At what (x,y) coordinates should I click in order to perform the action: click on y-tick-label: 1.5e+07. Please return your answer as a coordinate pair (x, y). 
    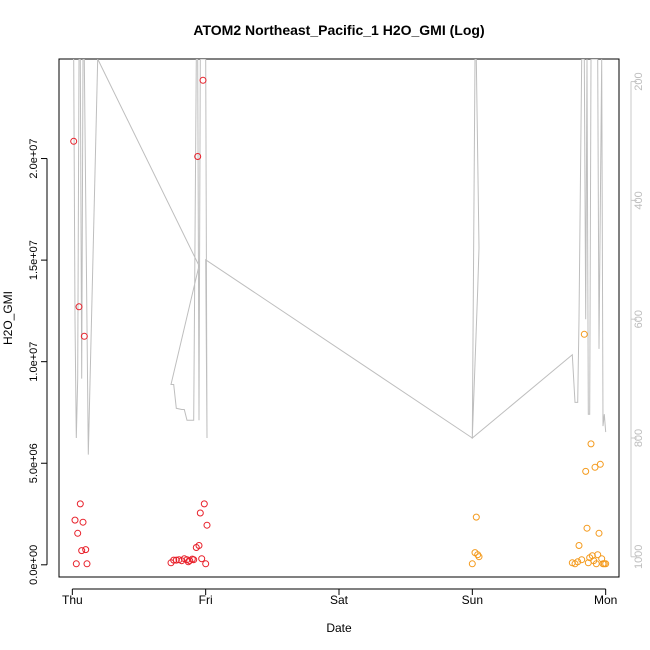
    Looking at the image, I should click on (34, 260).